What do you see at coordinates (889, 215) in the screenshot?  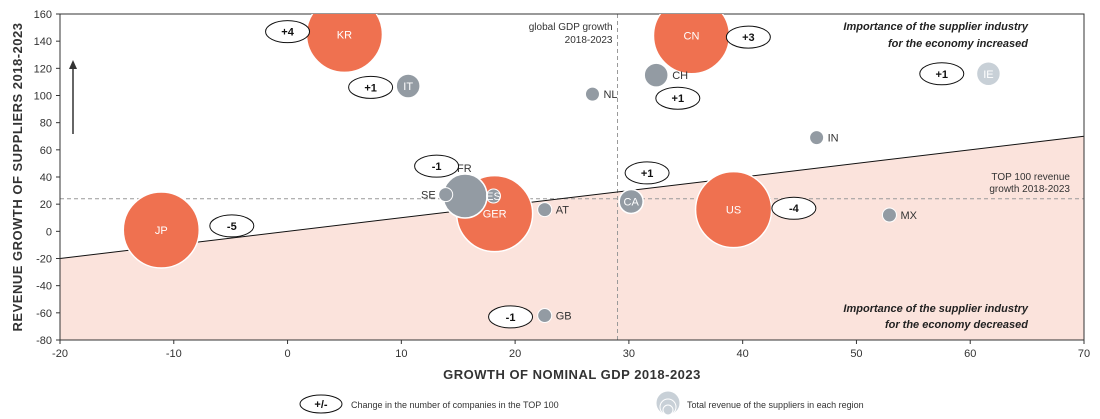 I see `bubble-mx` at bounding box center [889, 215].